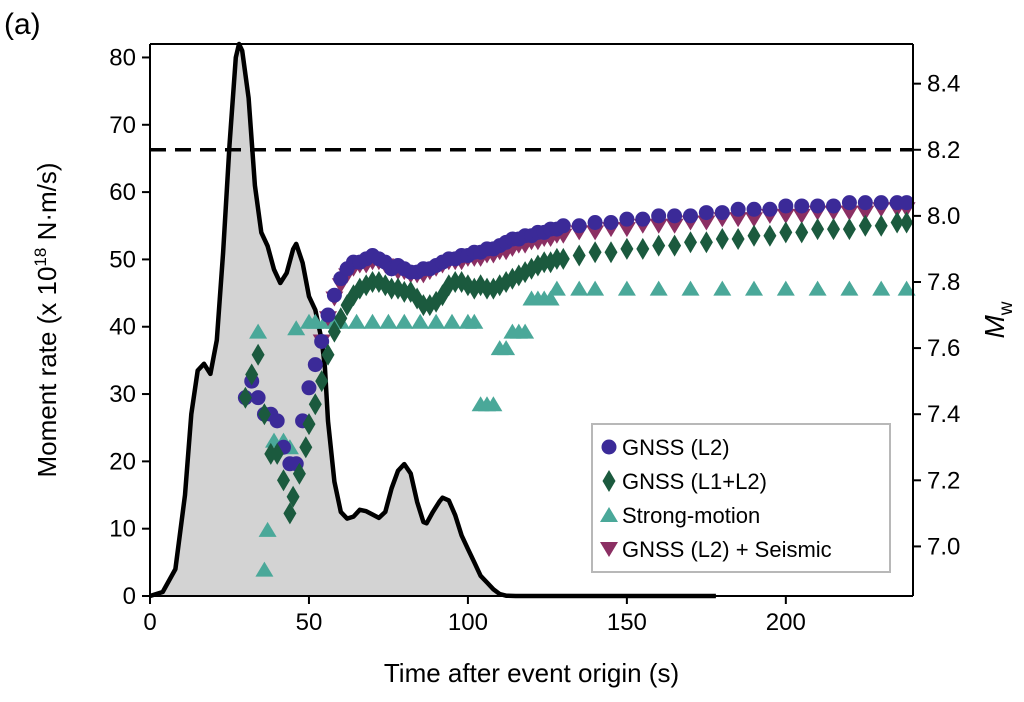 This screenshot has width=1024, height=702. What do you see at coordinates (627, 622) in the screenshot?
I see `x-tick-label: 150` at bounding box center [627, 622].